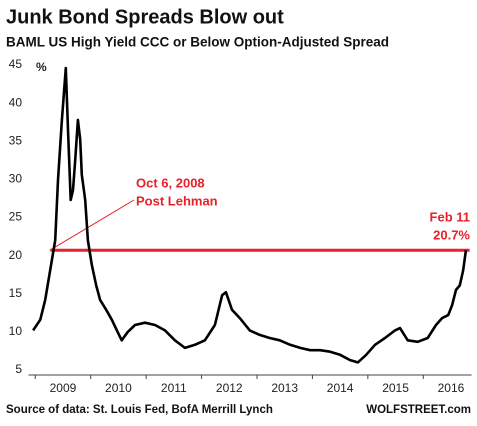  Describe the element at coordinates (229, 388) in the screenshot. I see `x-tick-label: 2012` at that location.